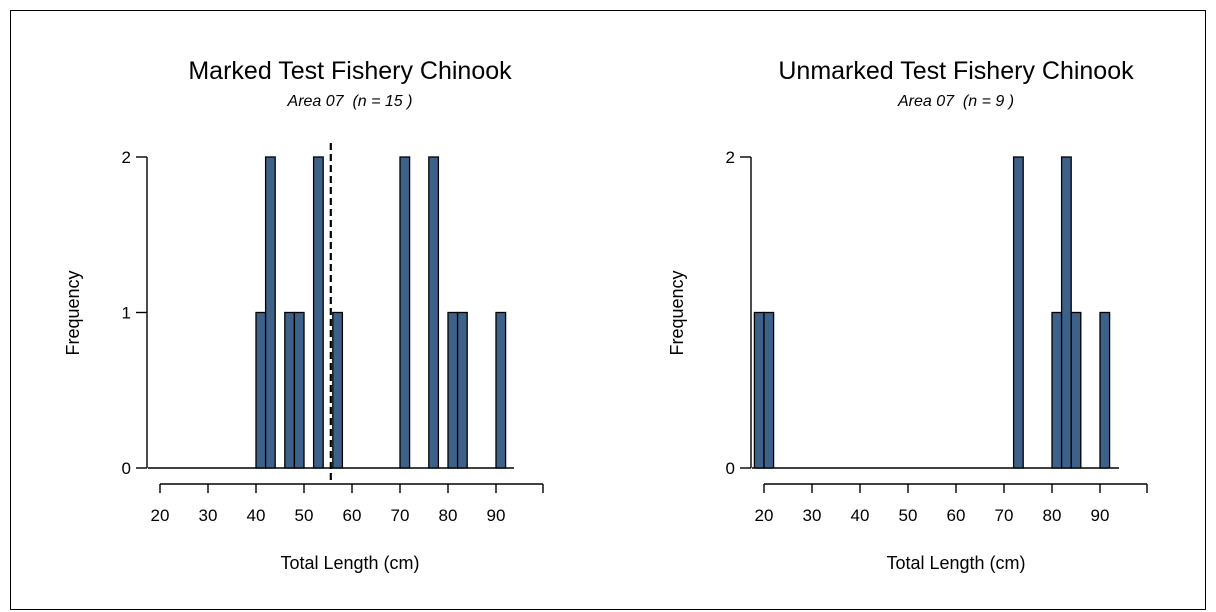  Describe the element at coordinates (73, 312) in the screenshot. I see `y-axis-label-marked: Frequency` at that location.